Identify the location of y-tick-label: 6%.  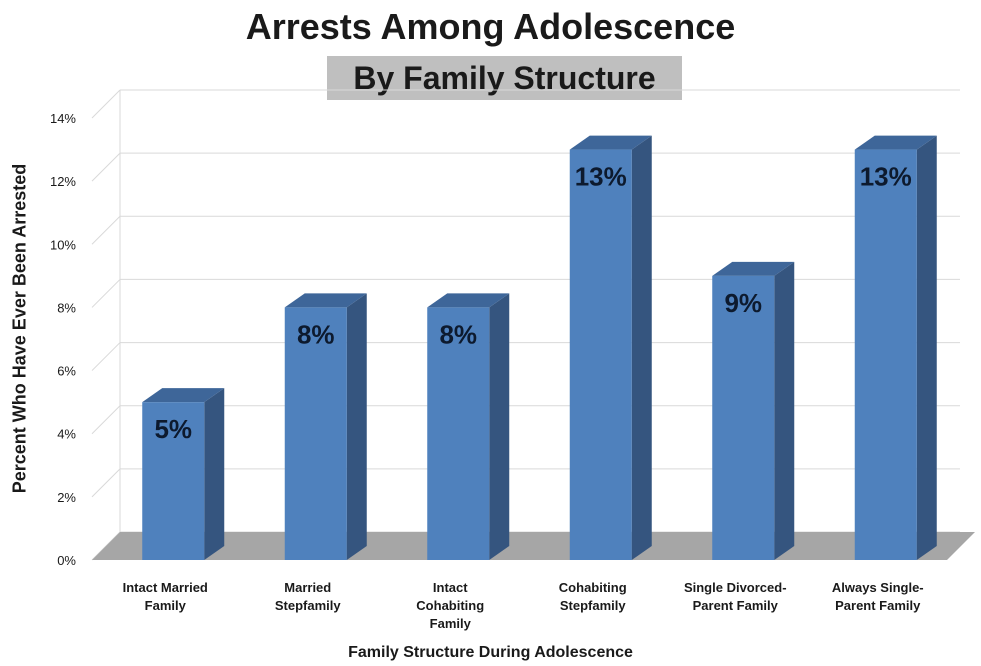
(66, 371).